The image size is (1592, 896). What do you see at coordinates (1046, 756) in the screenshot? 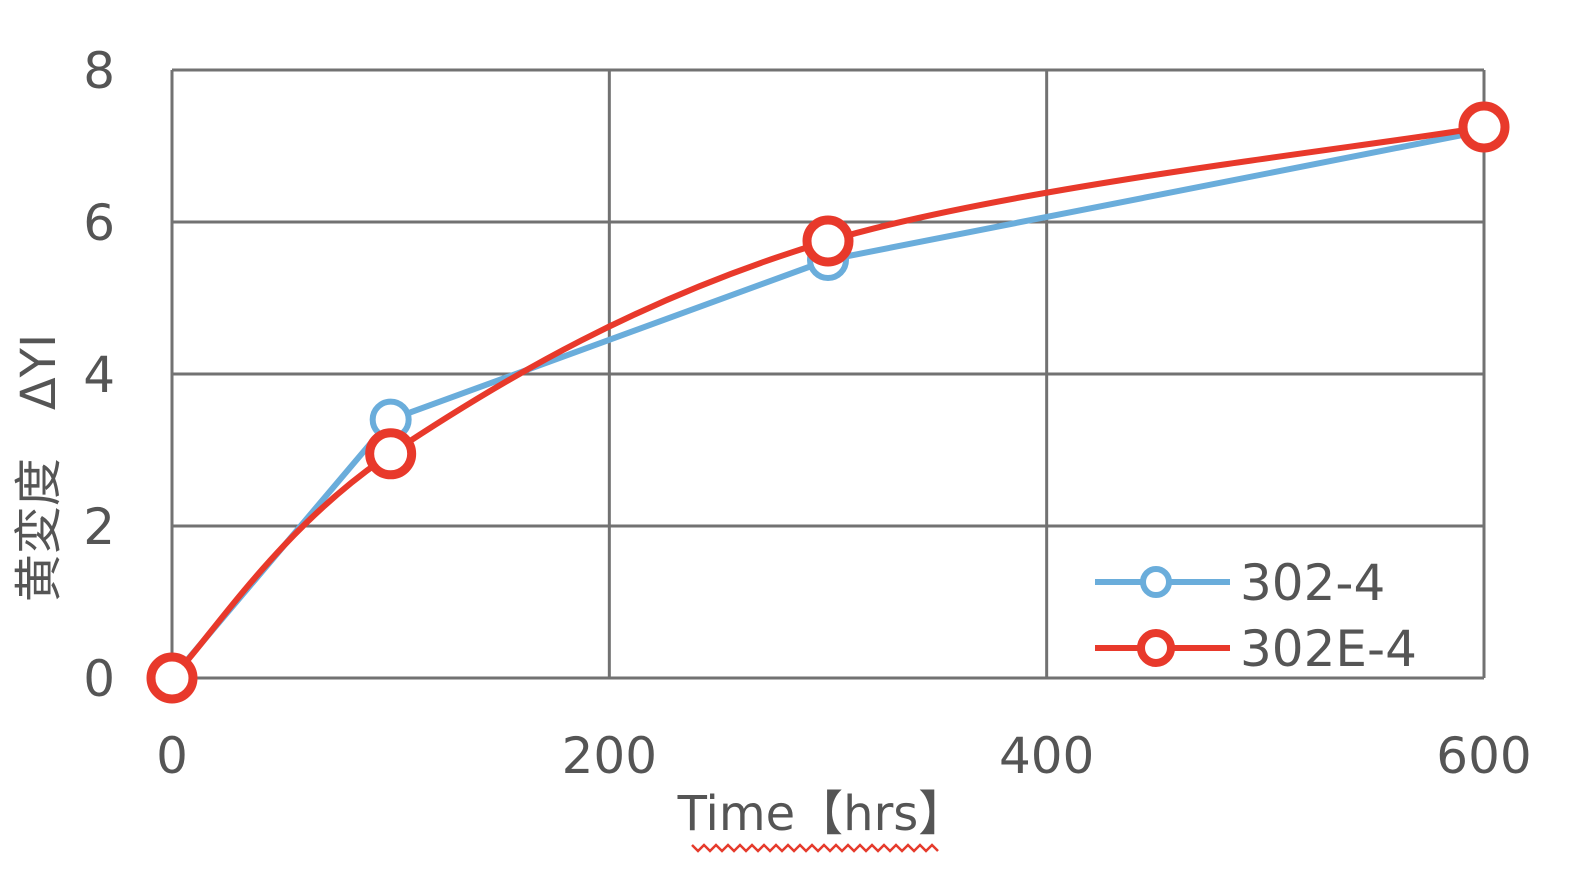
I see `x-tick-label-400: 400` at bounding box center [1046, 756].